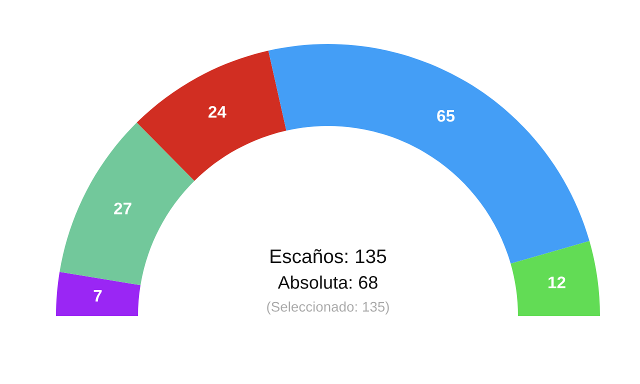 The height and width of the screenshot is (384, 640). What do you see at coordinates (446, 116) in the screenshot?
I see `data-label: 65` at bounding box center [446, 116].